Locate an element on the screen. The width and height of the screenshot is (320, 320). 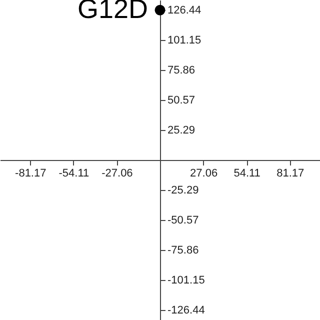
x-tick-label: 54.11 is located at coordinates (247, 174).